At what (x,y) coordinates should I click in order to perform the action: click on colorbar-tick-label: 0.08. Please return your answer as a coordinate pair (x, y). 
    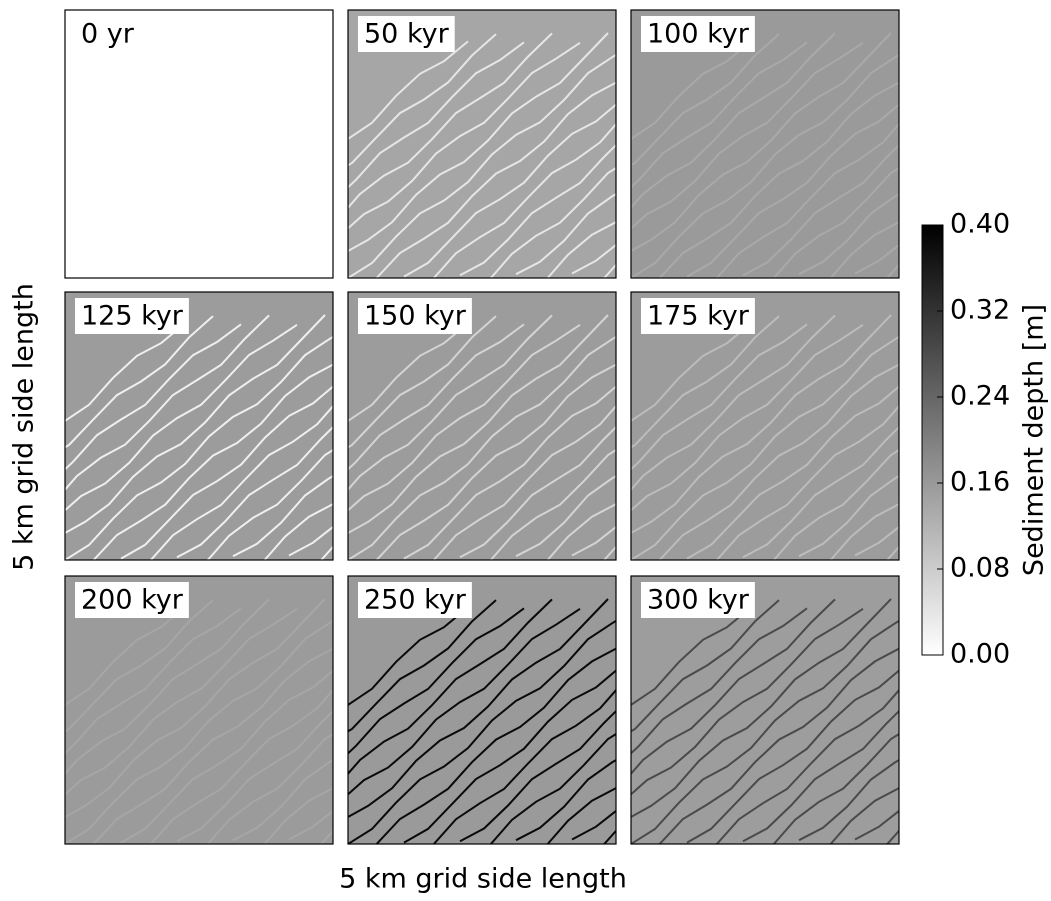
    Looking at the image, I should click on (980, 568).